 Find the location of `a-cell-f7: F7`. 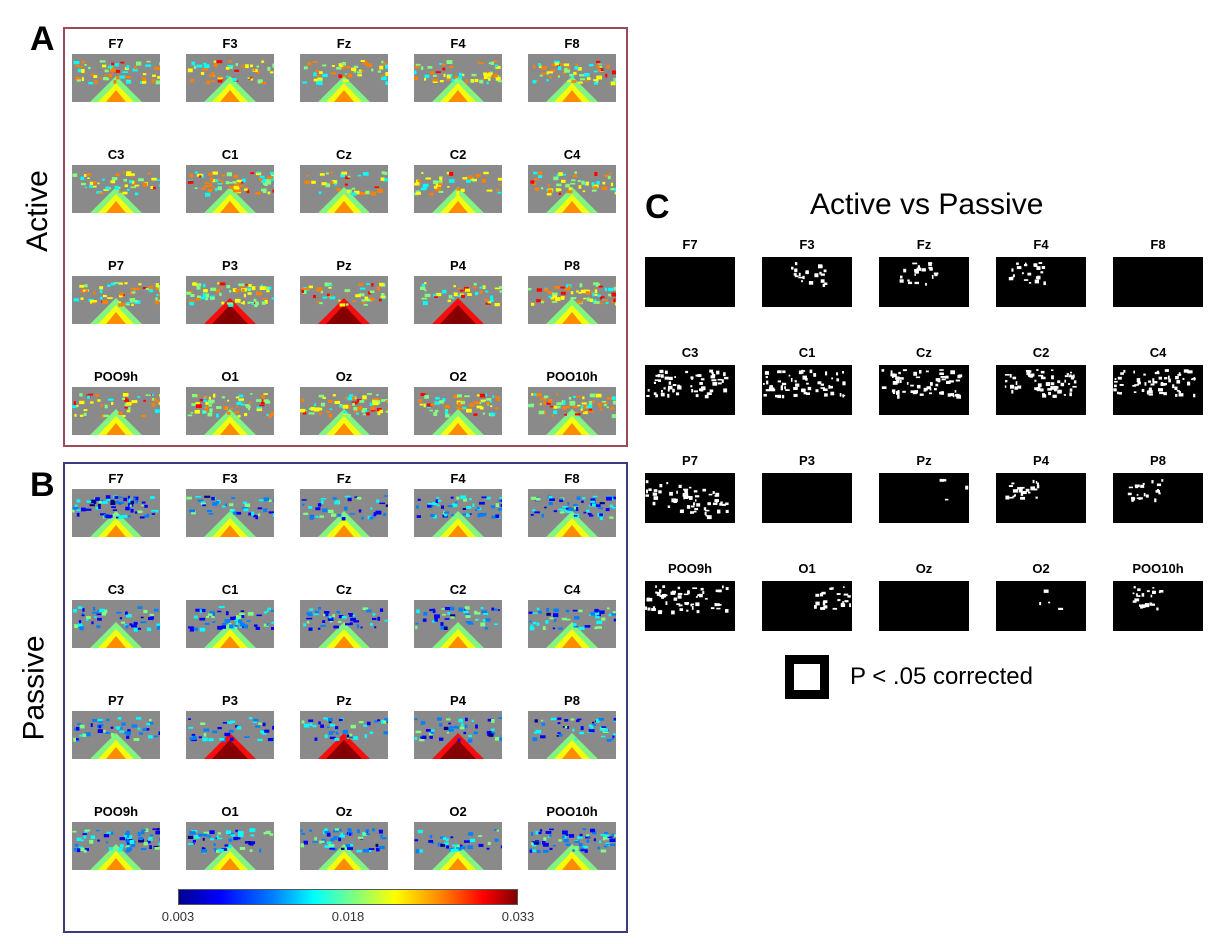

a-cell-f7: F7 is located at coordinates (129, 91).